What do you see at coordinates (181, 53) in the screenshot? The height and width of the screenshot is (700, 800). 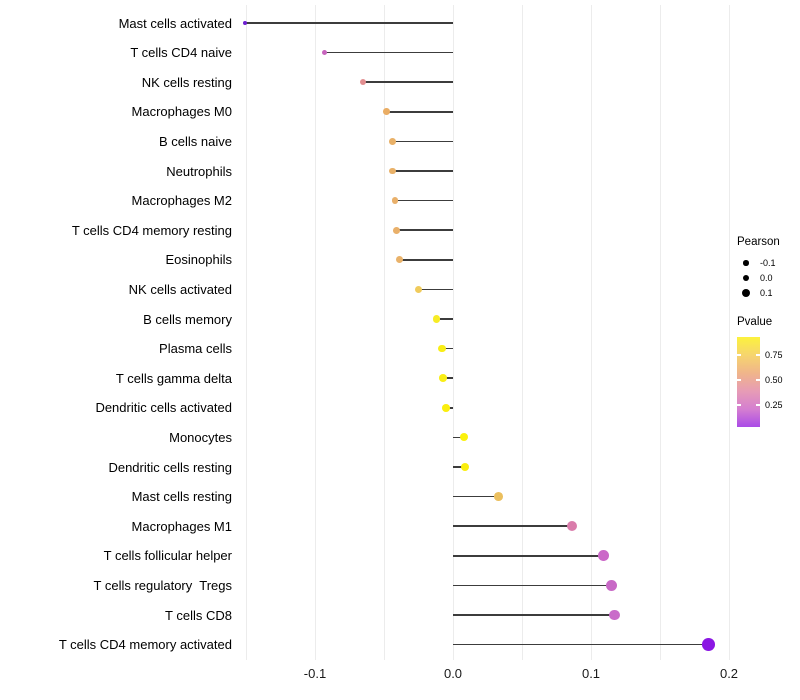 I see `row-label: T cells CD4 naive` at bounding box center [181, 53].